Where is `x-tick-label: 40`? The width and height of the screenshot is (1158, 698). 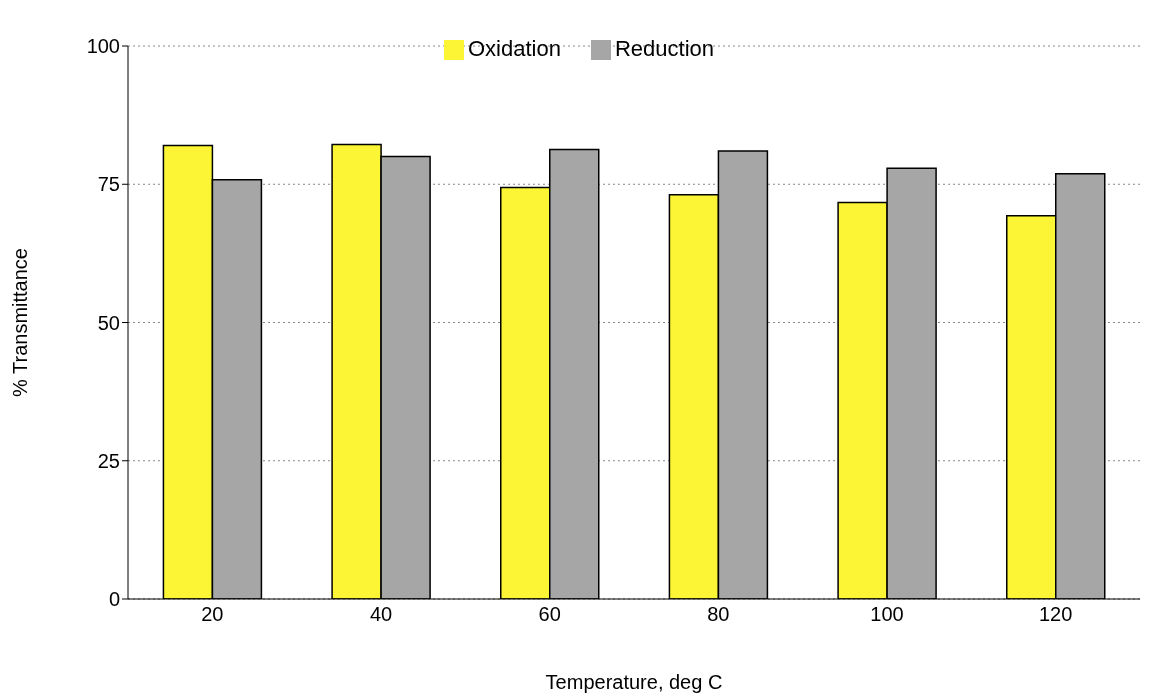 x-tick-label: 40 is located at coordinates (381, 614).